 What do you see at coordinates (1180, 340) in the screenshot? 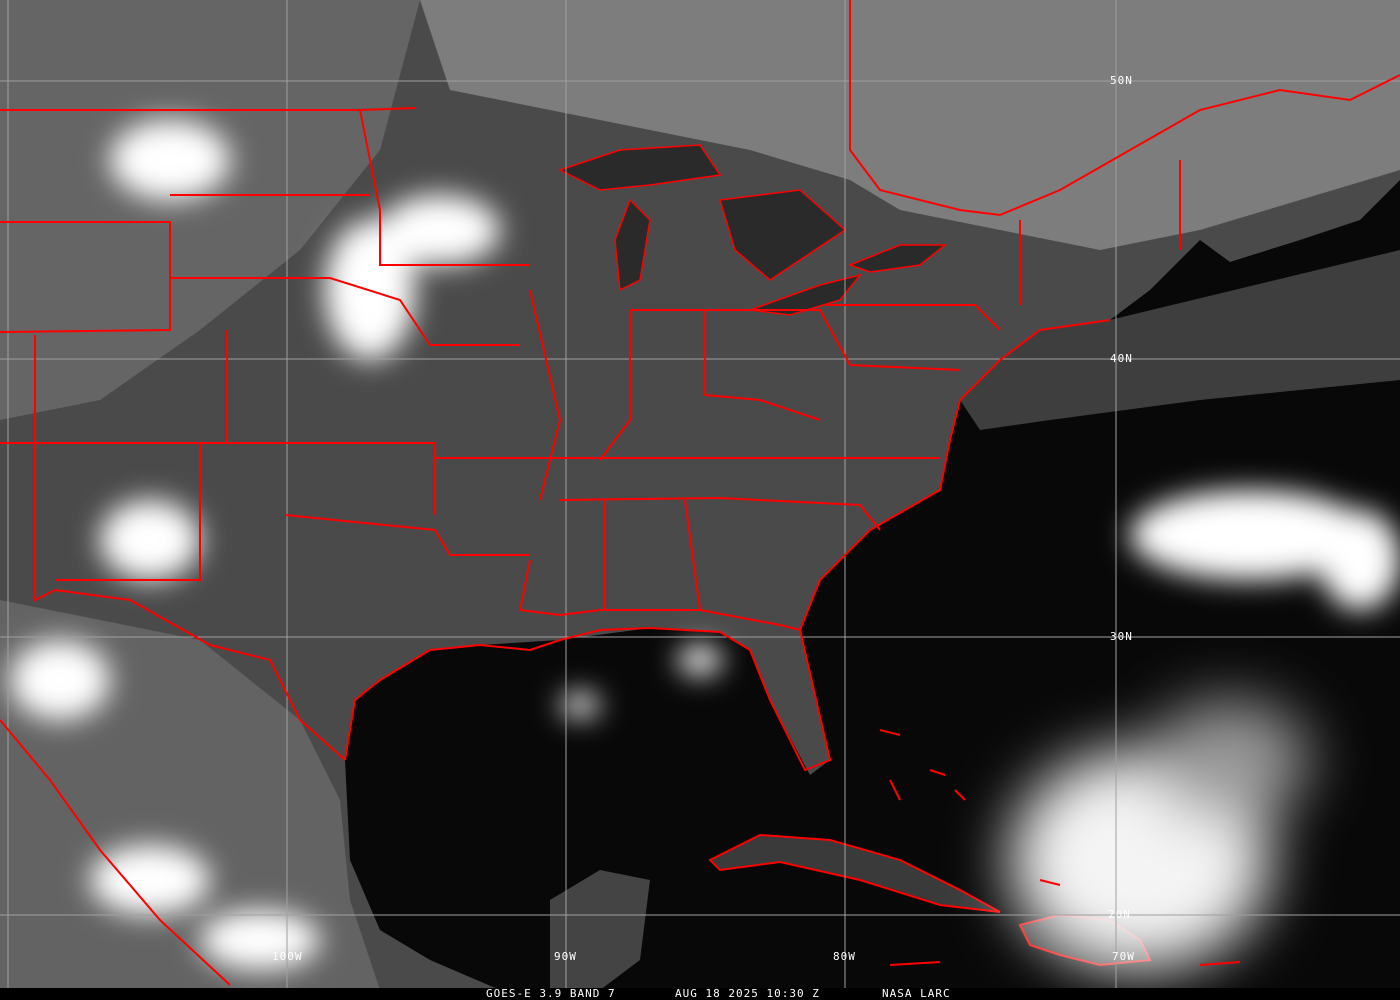
I see `atlantic-region` at bounding box center [1180, 340].